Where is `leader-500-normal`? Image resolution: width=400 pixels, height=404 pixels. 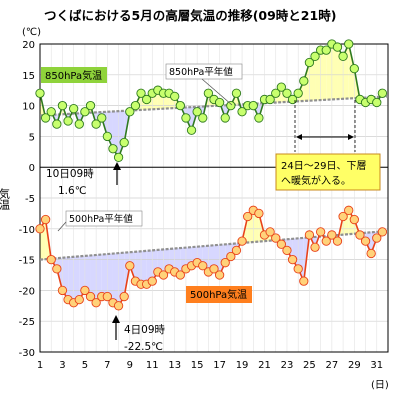
leader-500-normal is located at coordinates (62, 226).